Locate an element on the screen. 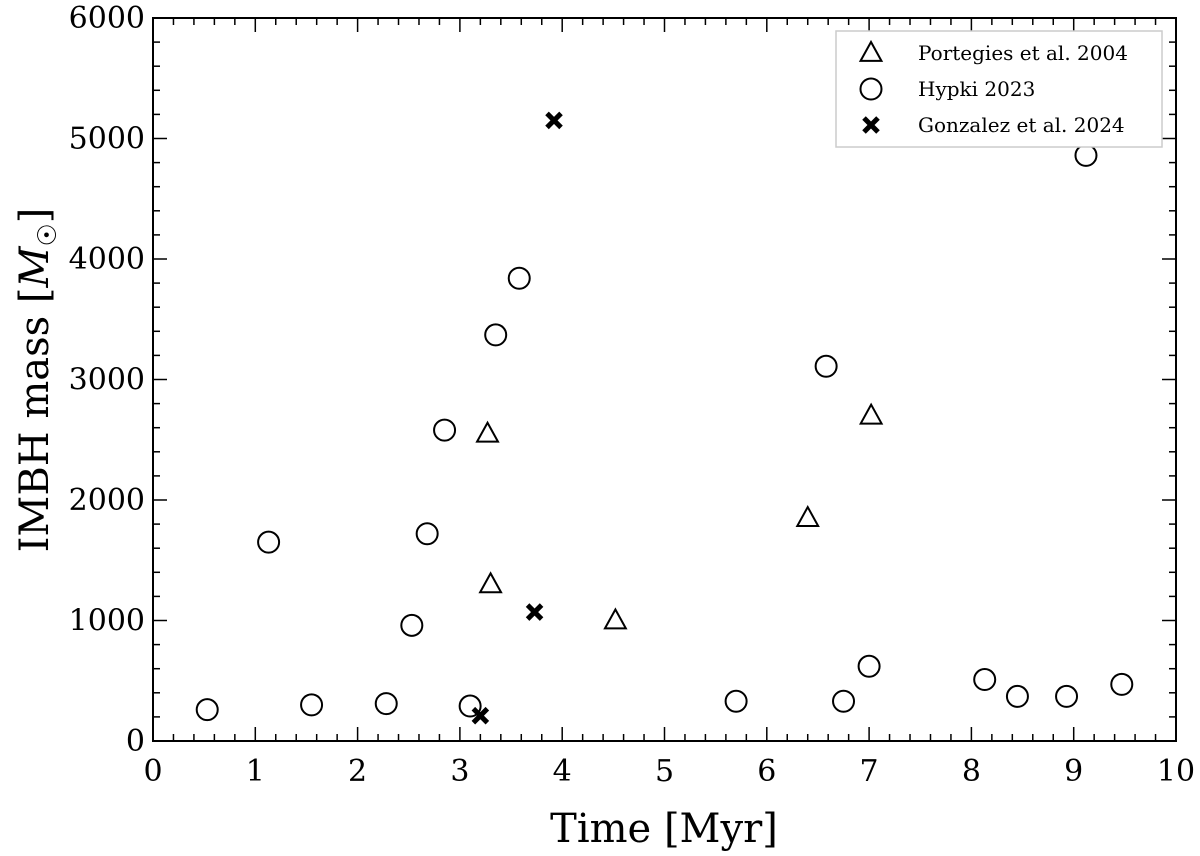 The width and height of the screenshot is (1200, 856). legend-box is located at coordinates (999, 89).